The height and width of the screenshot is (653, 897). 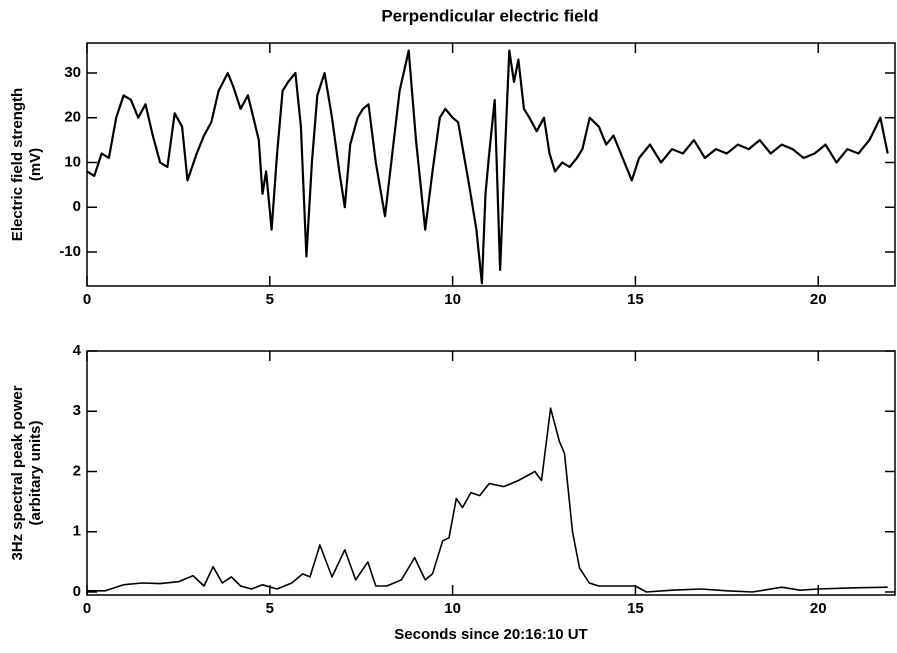 What do you see at coordinates (77, 350) in the screenshot?
I see `y-tick-label: 4` at bounding box center [77, 350].